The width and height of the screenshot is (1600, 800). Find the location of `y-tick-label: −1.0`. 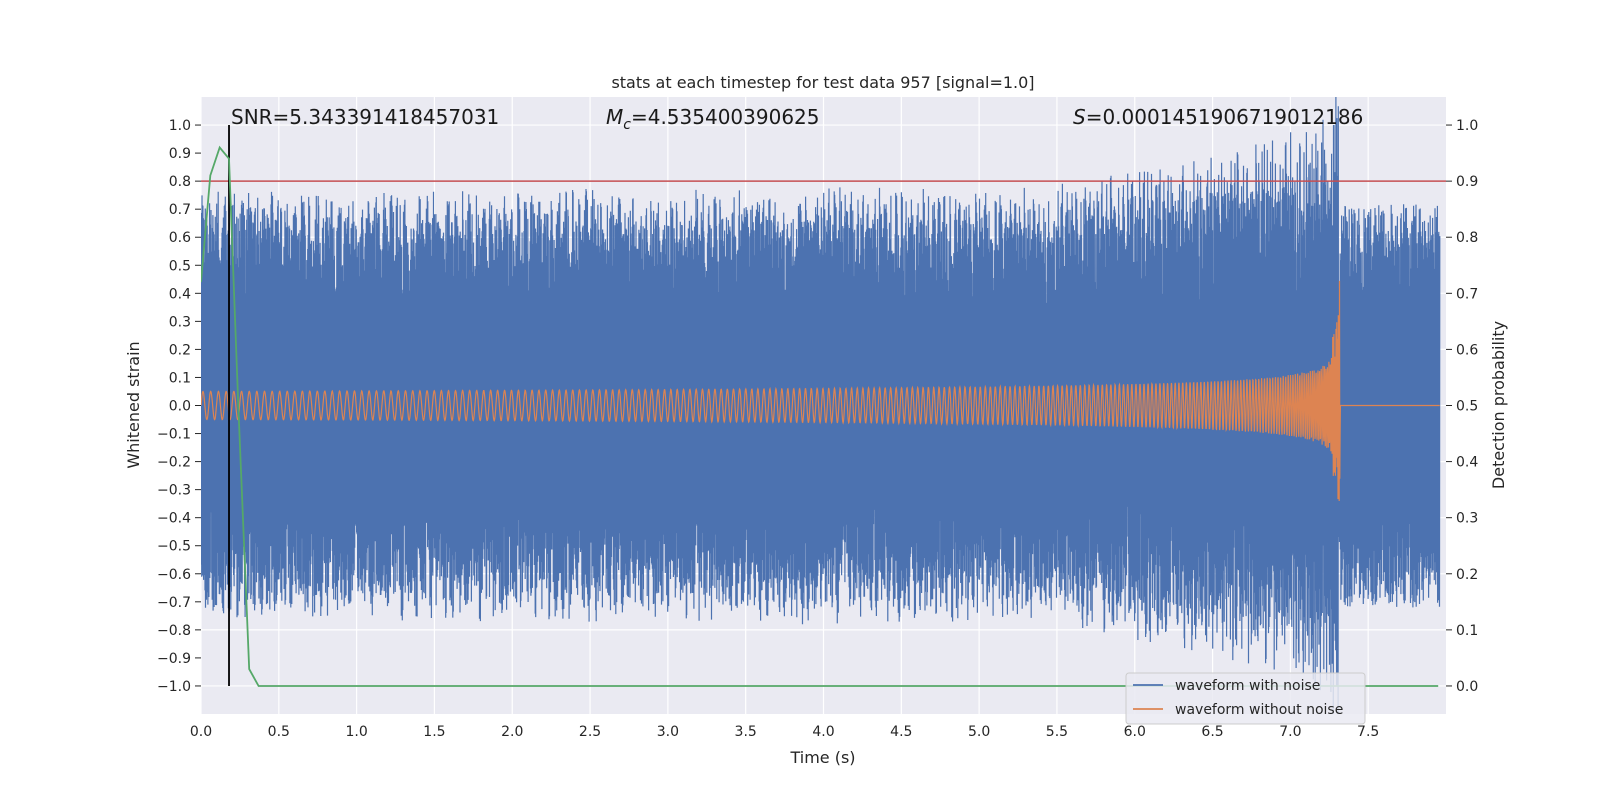

y-tick-label: −1.0 is located at coordinates (174, 687).